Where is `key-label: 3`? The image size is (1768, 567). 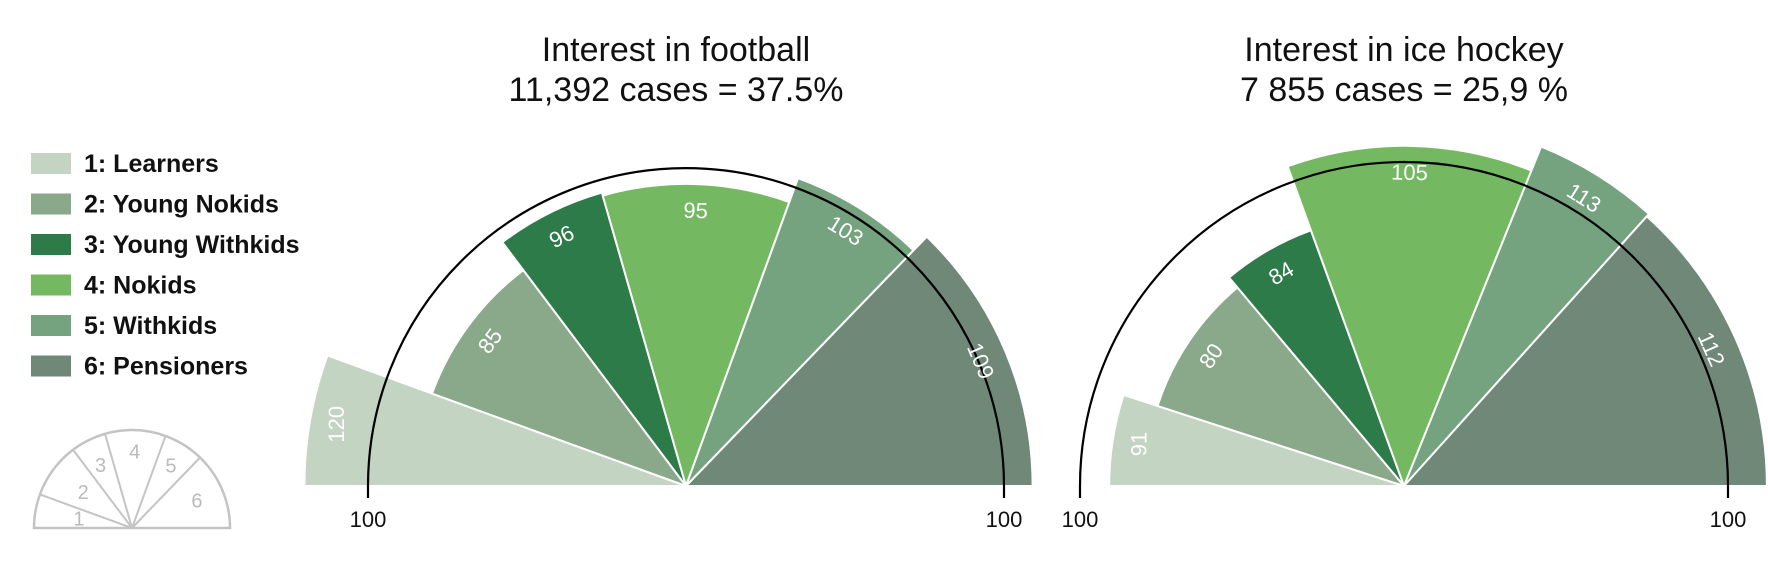
key-label: 3 is located at coordinates (100, 466).